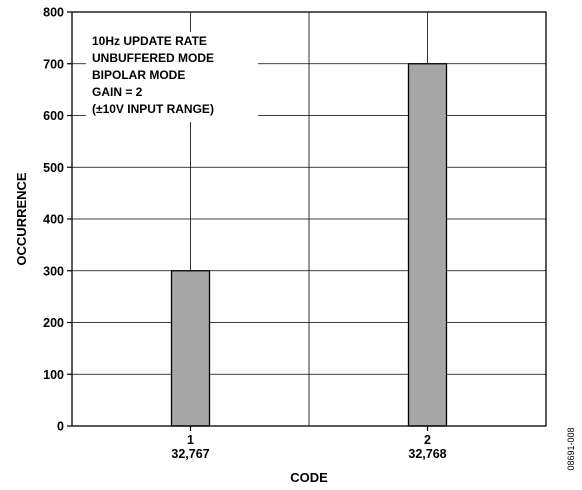 This screenshot has height=490, width=582. I want to click on y-axis-ticks: 0 100 200 300 400 500 600 700 800, so click(57, 220).